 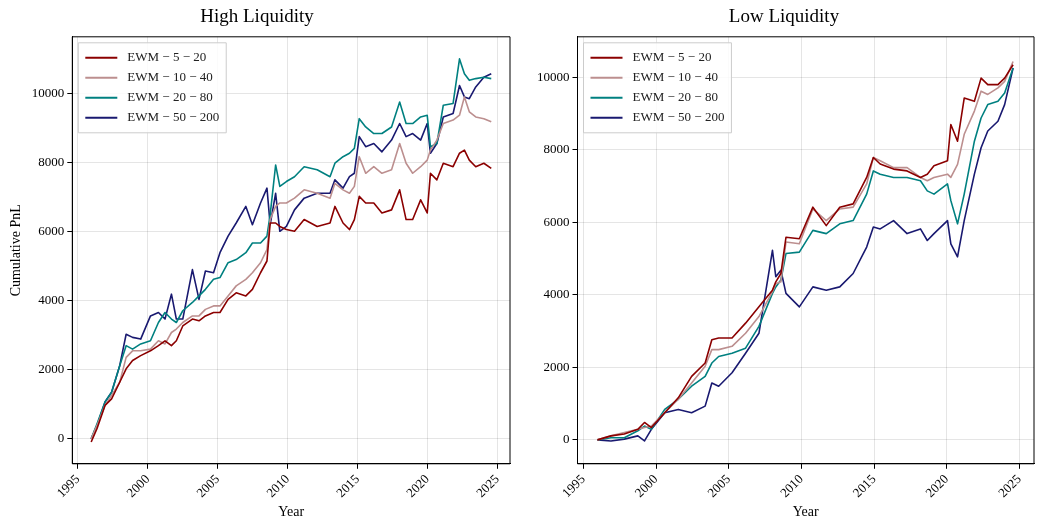 What do you see at coordinates (573, 486) in the screenshot?
I see `x-tick-label: 1995` at bounding box center [573, 486].